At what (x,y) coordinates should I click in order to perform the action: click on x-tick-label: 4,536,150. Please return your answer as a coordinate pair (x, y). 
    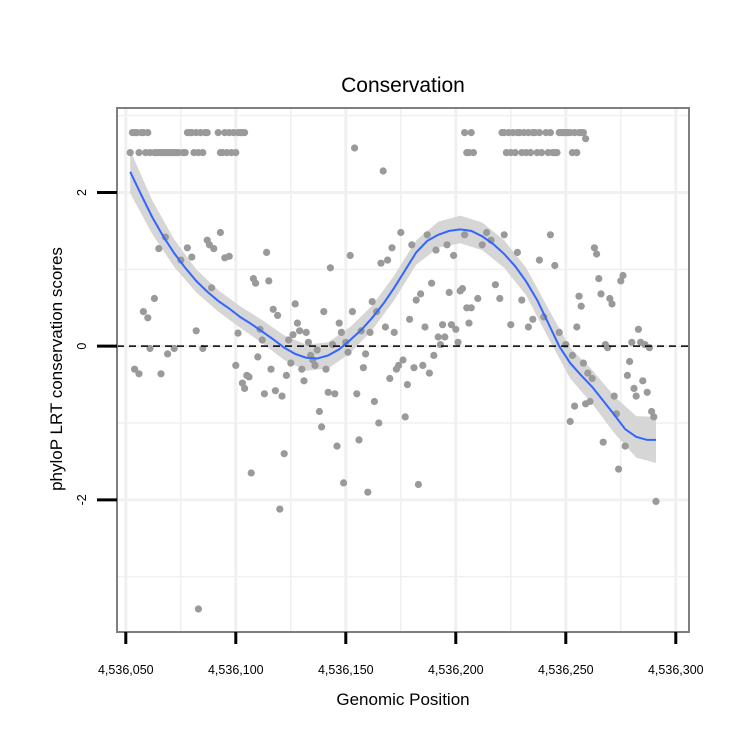
    Looking at the image, I should click on (346, 670).